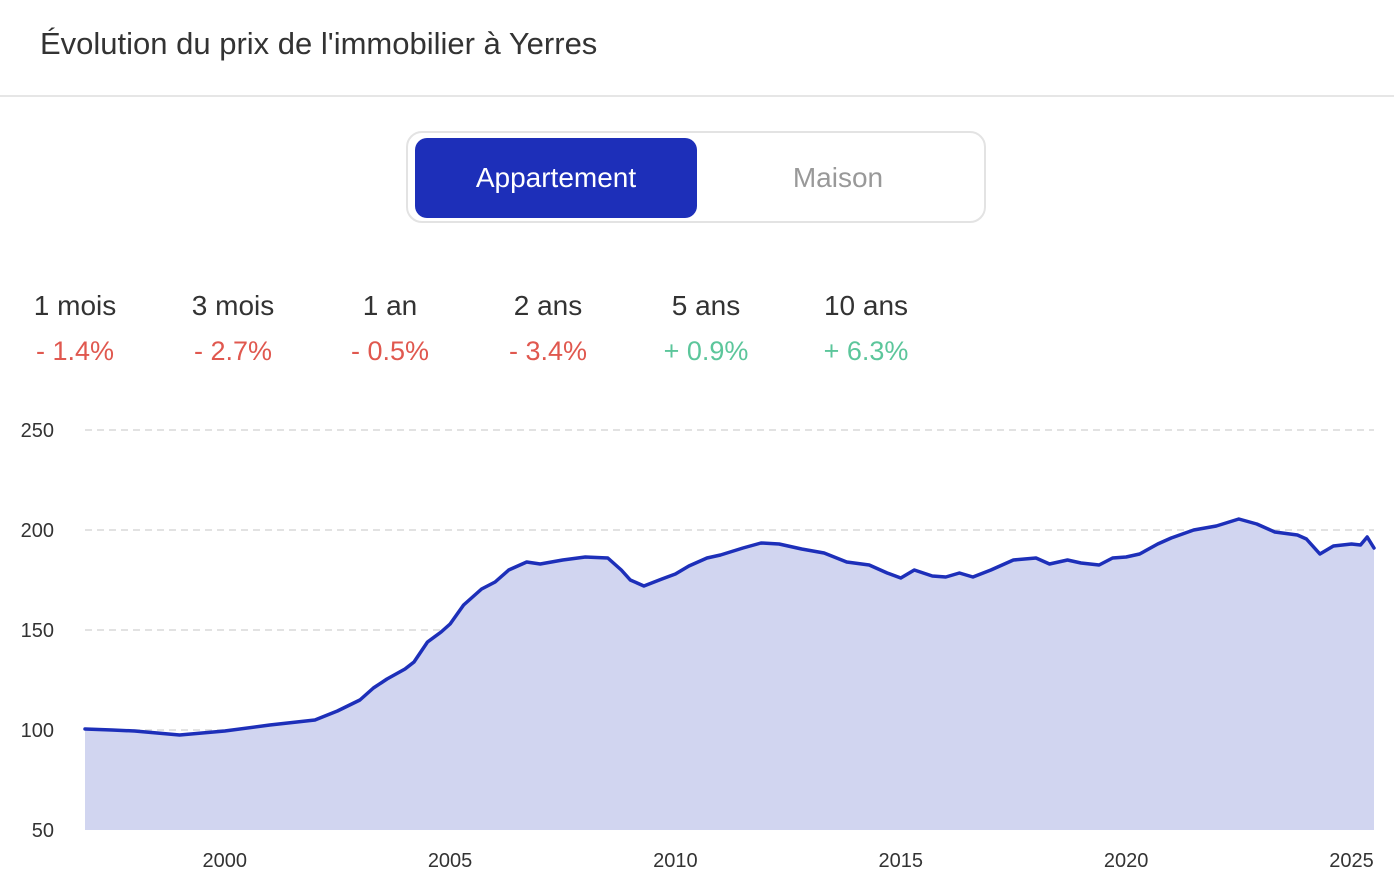 The height and width of the screenshot is (892, 1394). Describe the element at coordinates (787, 861) in the screenshot. I see `x-axis-labels: 2000 2005 2010 2015 2020 2025` at that location.